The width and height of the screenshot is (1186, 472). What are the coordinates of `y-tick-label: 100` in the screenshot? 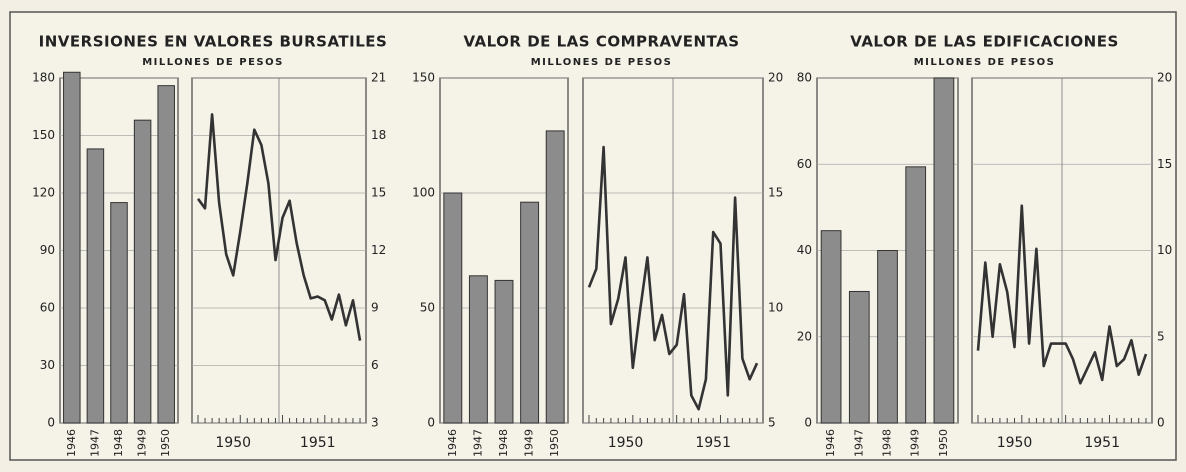 It's located at (423, 193).